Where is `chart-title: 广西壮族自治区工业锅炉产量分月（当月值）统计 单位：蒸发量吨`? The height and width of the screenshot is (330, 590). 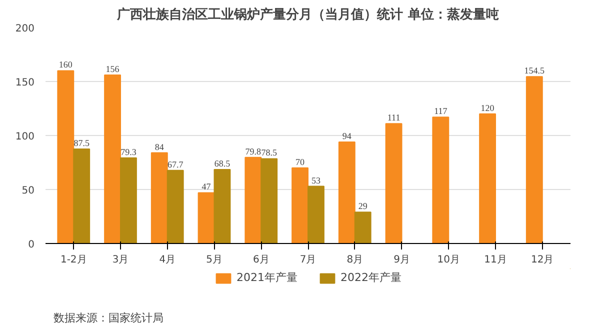
chart-title: 广西壮族自治区工业锅炉产量分月（当月值）统计 单位：蒸发量吨 is located at coordinates (307, 14).